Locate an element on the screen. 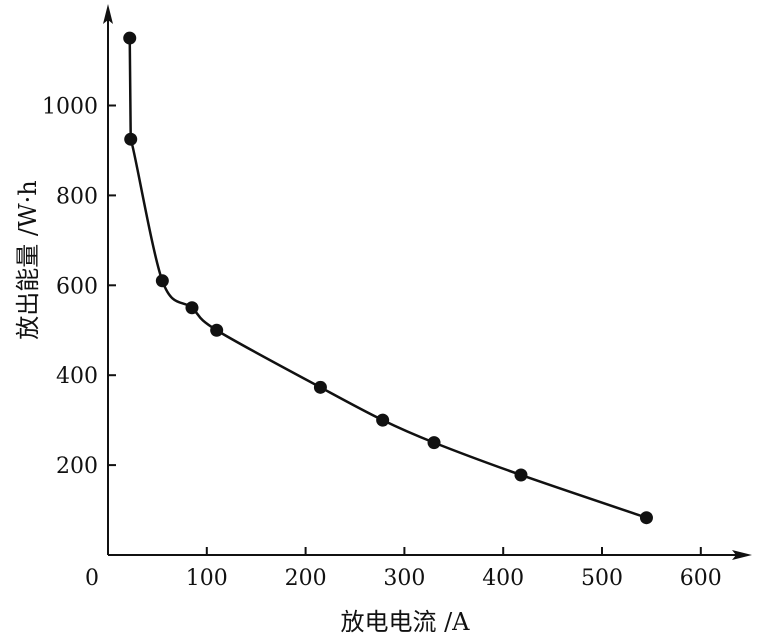  x-axis-title: 放电电流 /A is located at coordinates (405, 621).